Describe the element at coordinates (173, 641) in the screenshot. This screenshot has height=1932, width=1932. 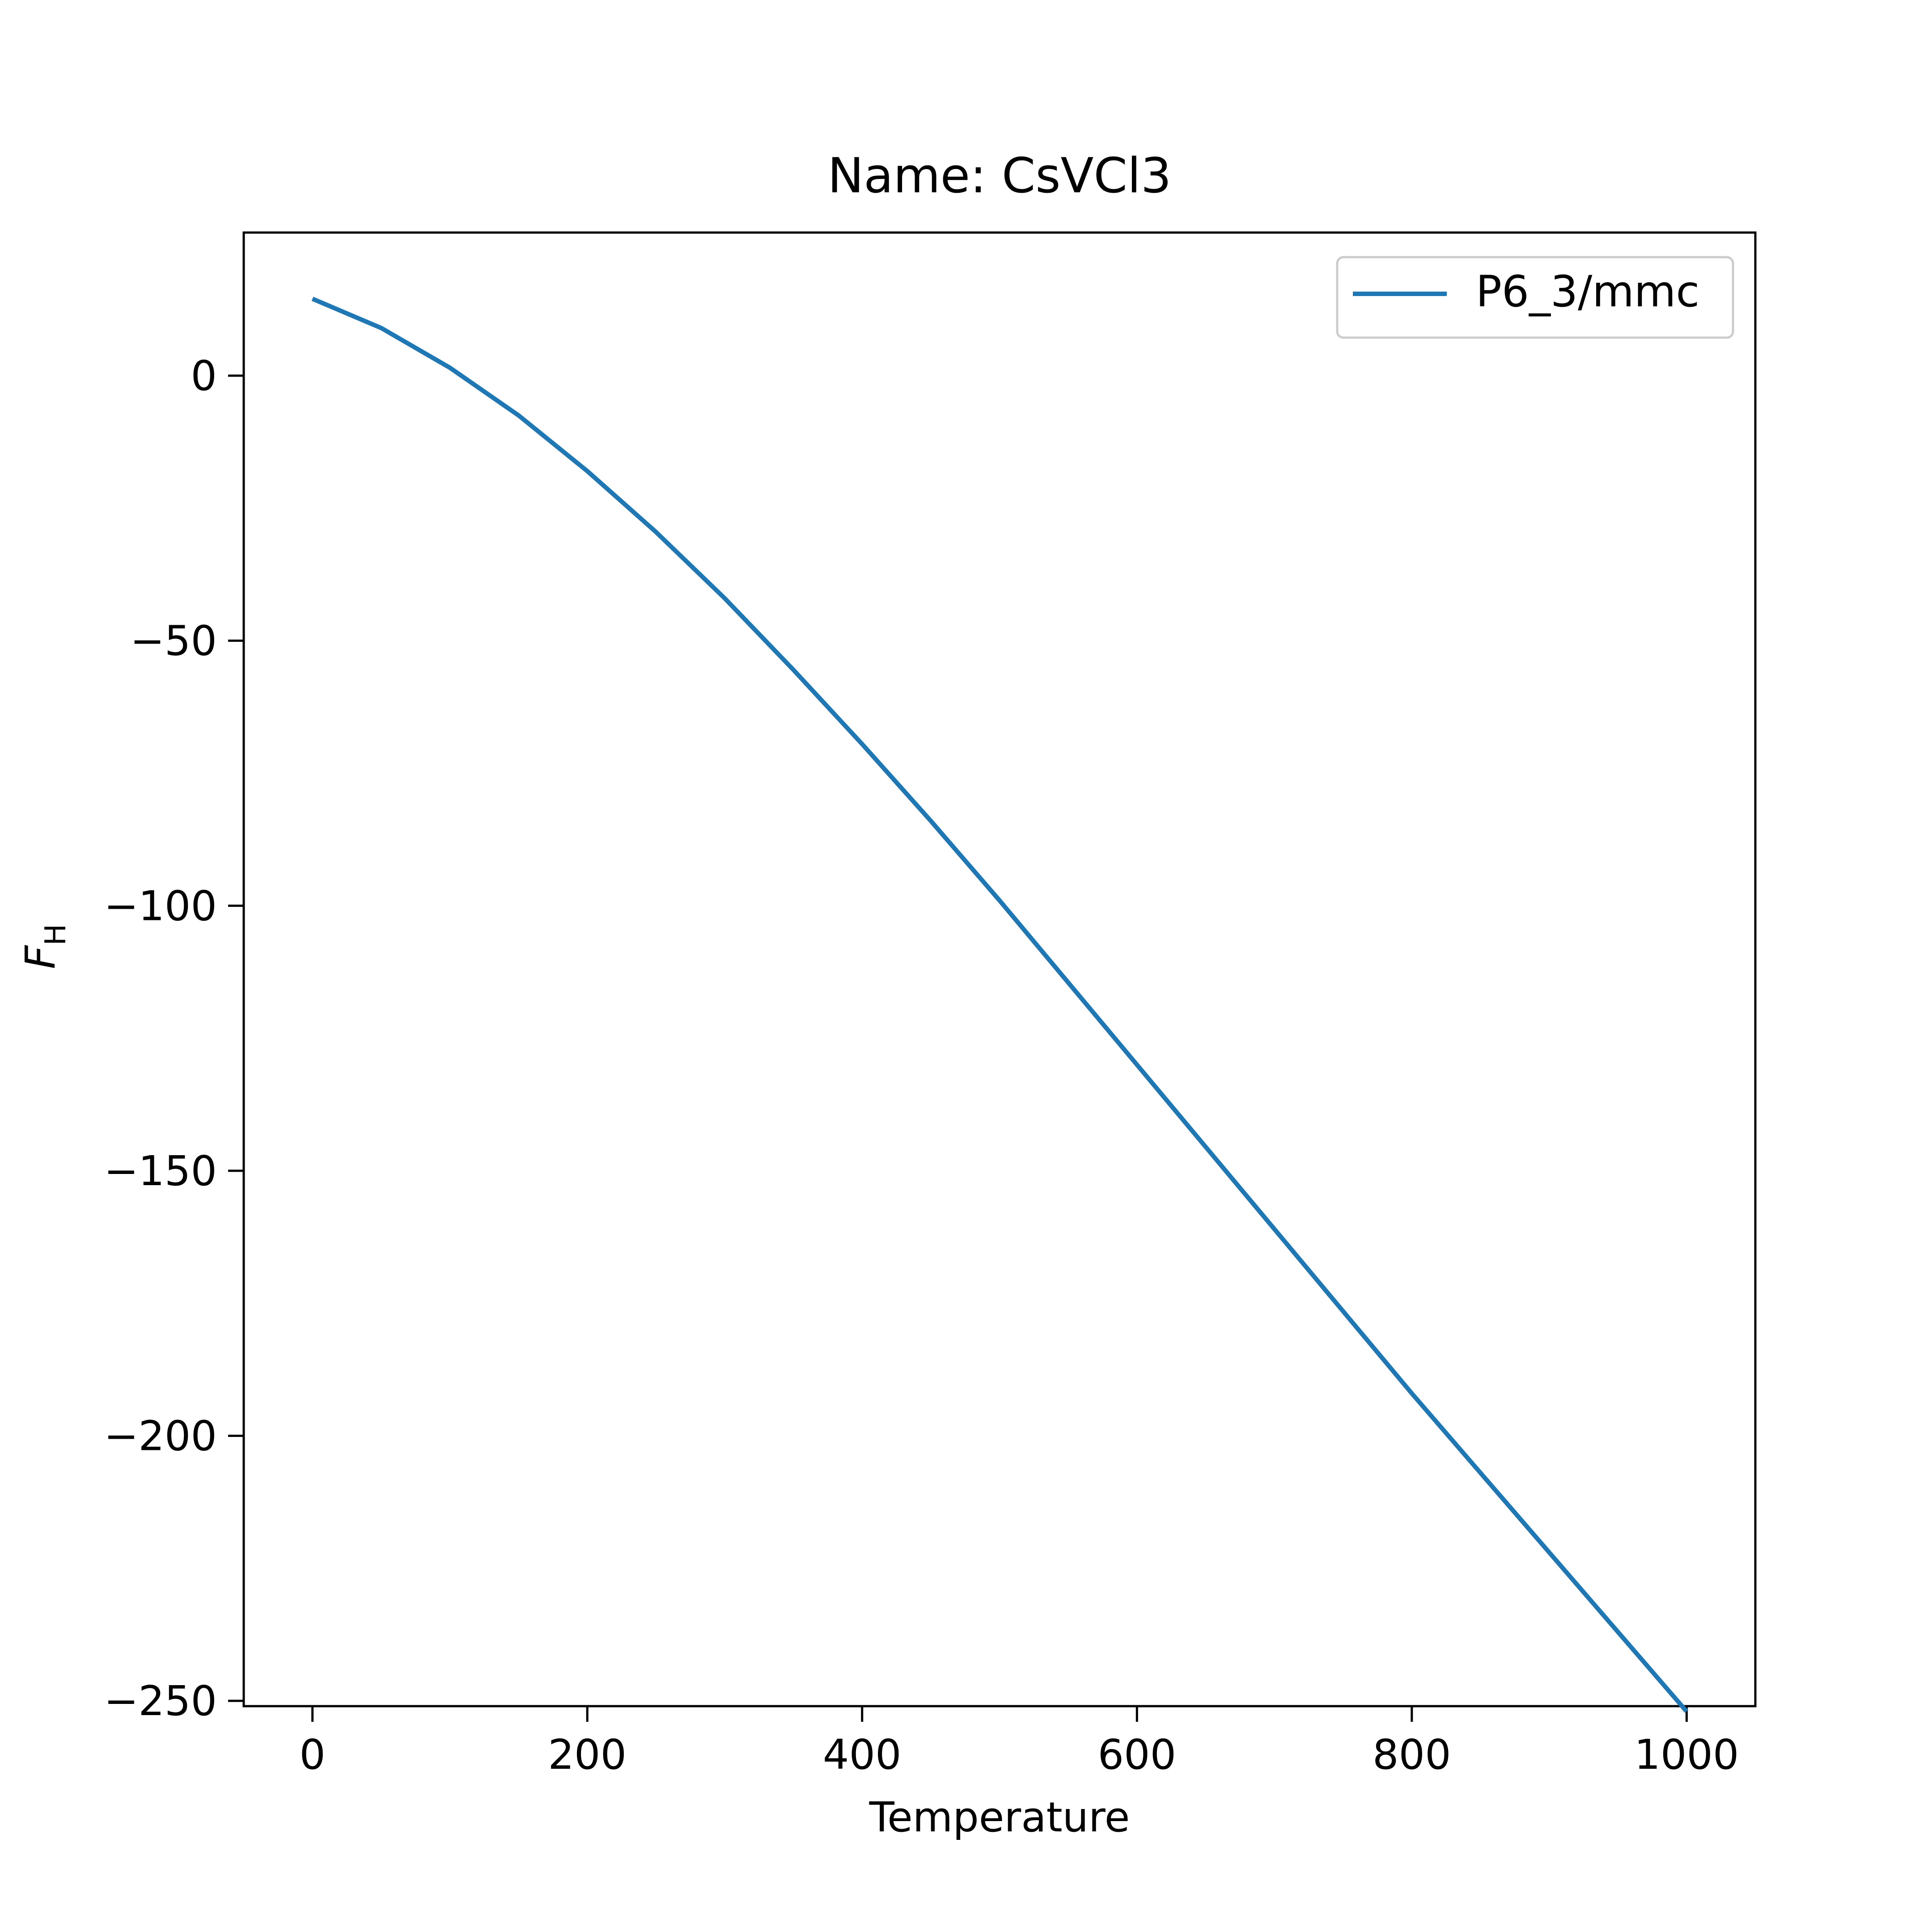
I see `y-tick-label: −50` at that location.